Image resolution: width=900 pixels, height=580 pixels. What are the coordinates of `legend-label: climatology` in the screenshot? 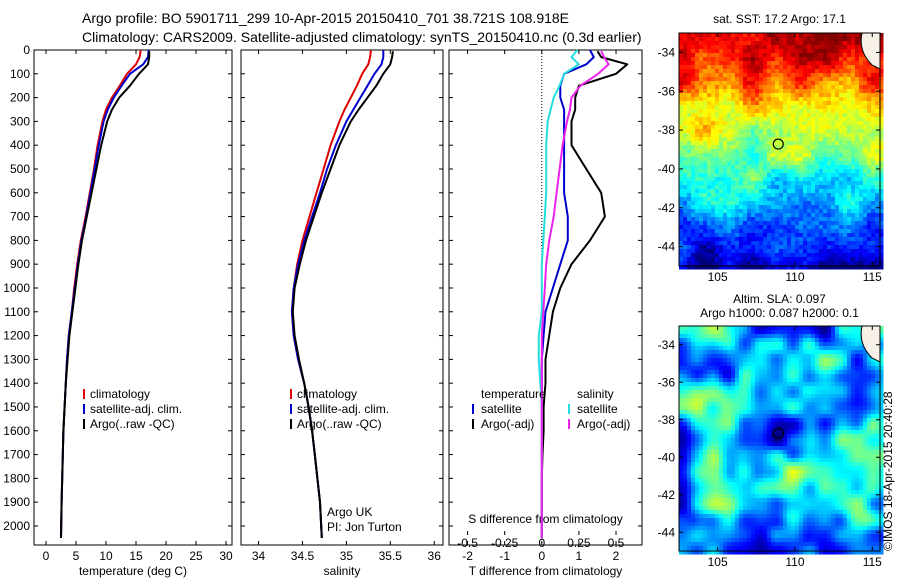 It's located at (120, 394).